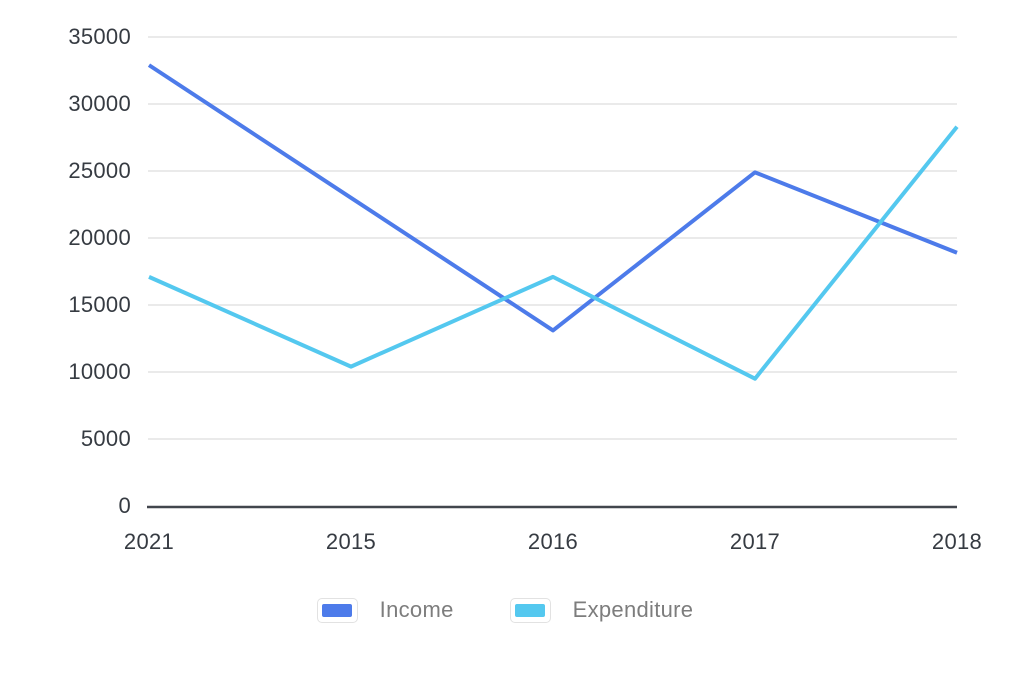 The height and width of the screenshot is (674, 1010). I want to click on y-axis-tick-label: 0, so click(124, 505).